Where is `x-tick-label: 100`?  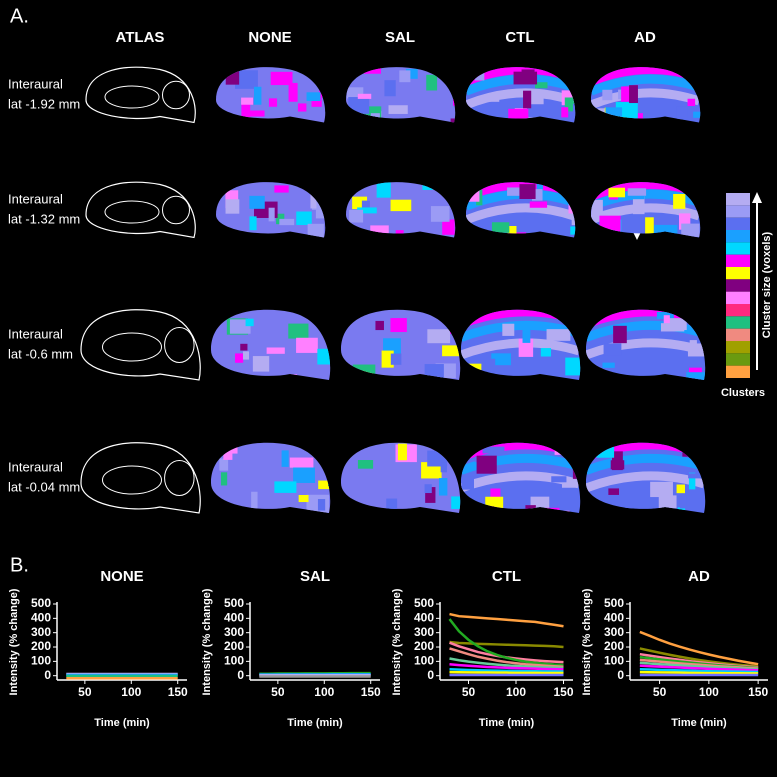
x-tick-label: 100 is located at coordinates (709, 692).